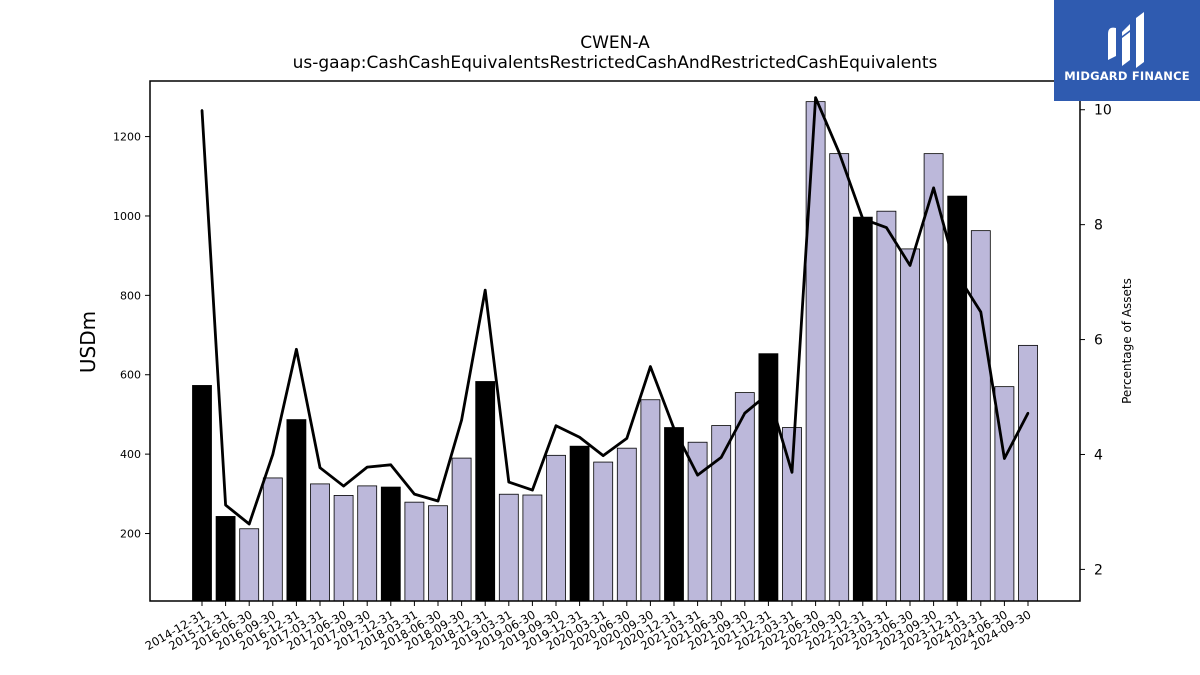 Image resolution: width=1200 pixels, height=675 pixels. What do you see at coordinates (1098, 455) in the screenshot?
I see `y2-tick-label: 4` at bounding box center [1098, 455].